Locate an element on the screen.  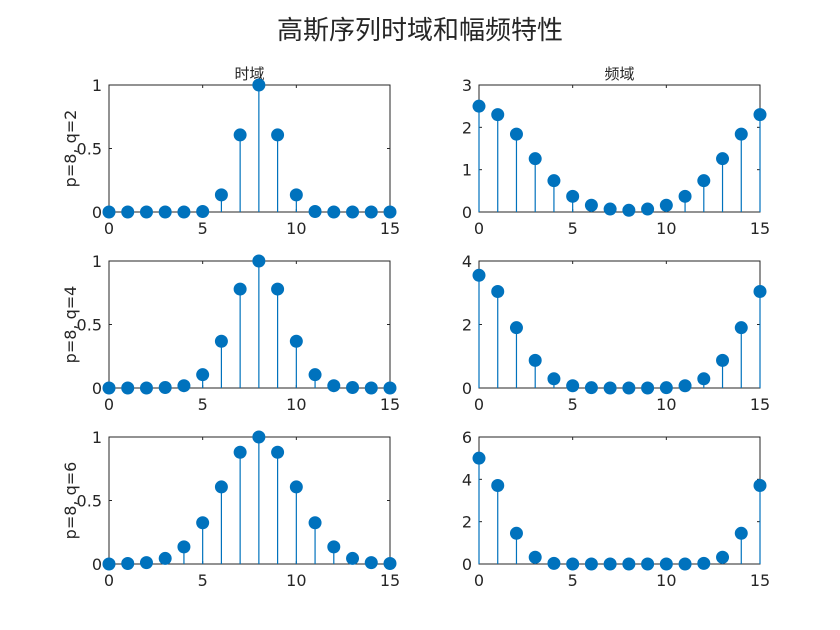
subplot-2: 0 5 10 15 0 1 2 3 频域 is located at coordinates (616, 151).